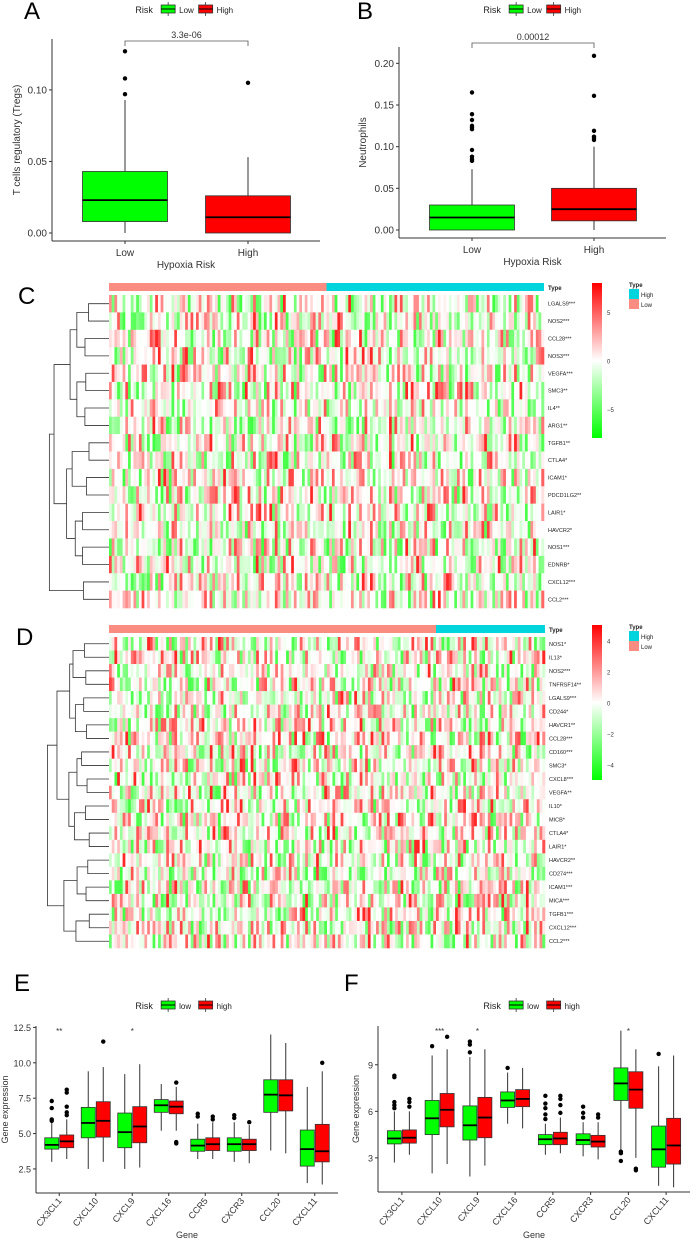 This screenshot has width=697, height=1243. I want to click on legend-label: low, so click(533, 1006).